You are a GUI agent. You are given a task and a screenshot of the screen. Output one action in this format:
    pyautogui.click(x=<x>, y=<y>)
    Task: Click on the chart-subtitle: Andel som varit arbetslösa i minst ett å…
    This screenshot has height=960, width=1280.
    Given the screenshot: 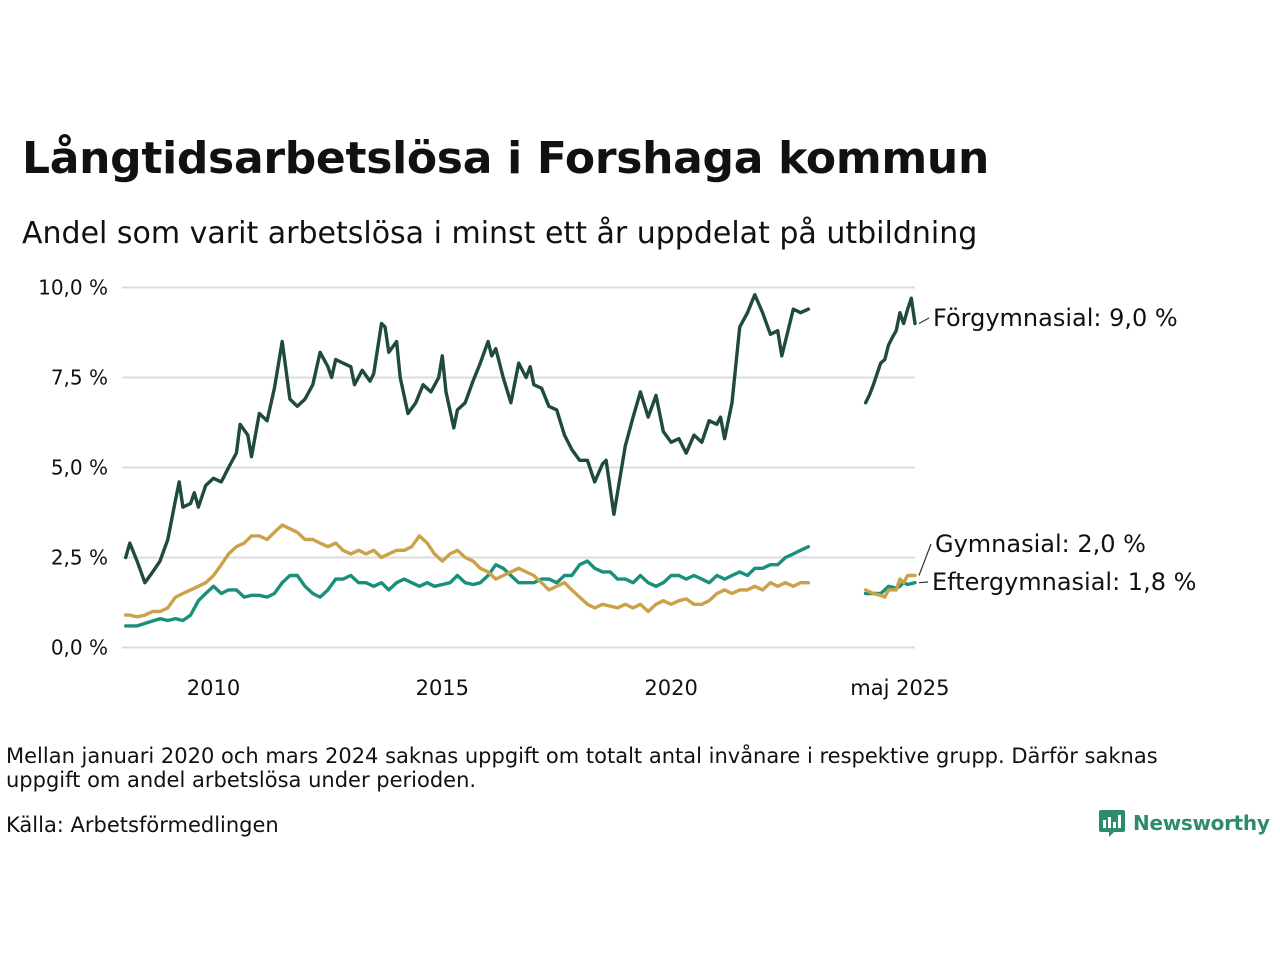 What is the action you would take?
    pyautogui.click(x=500, y=233)
    